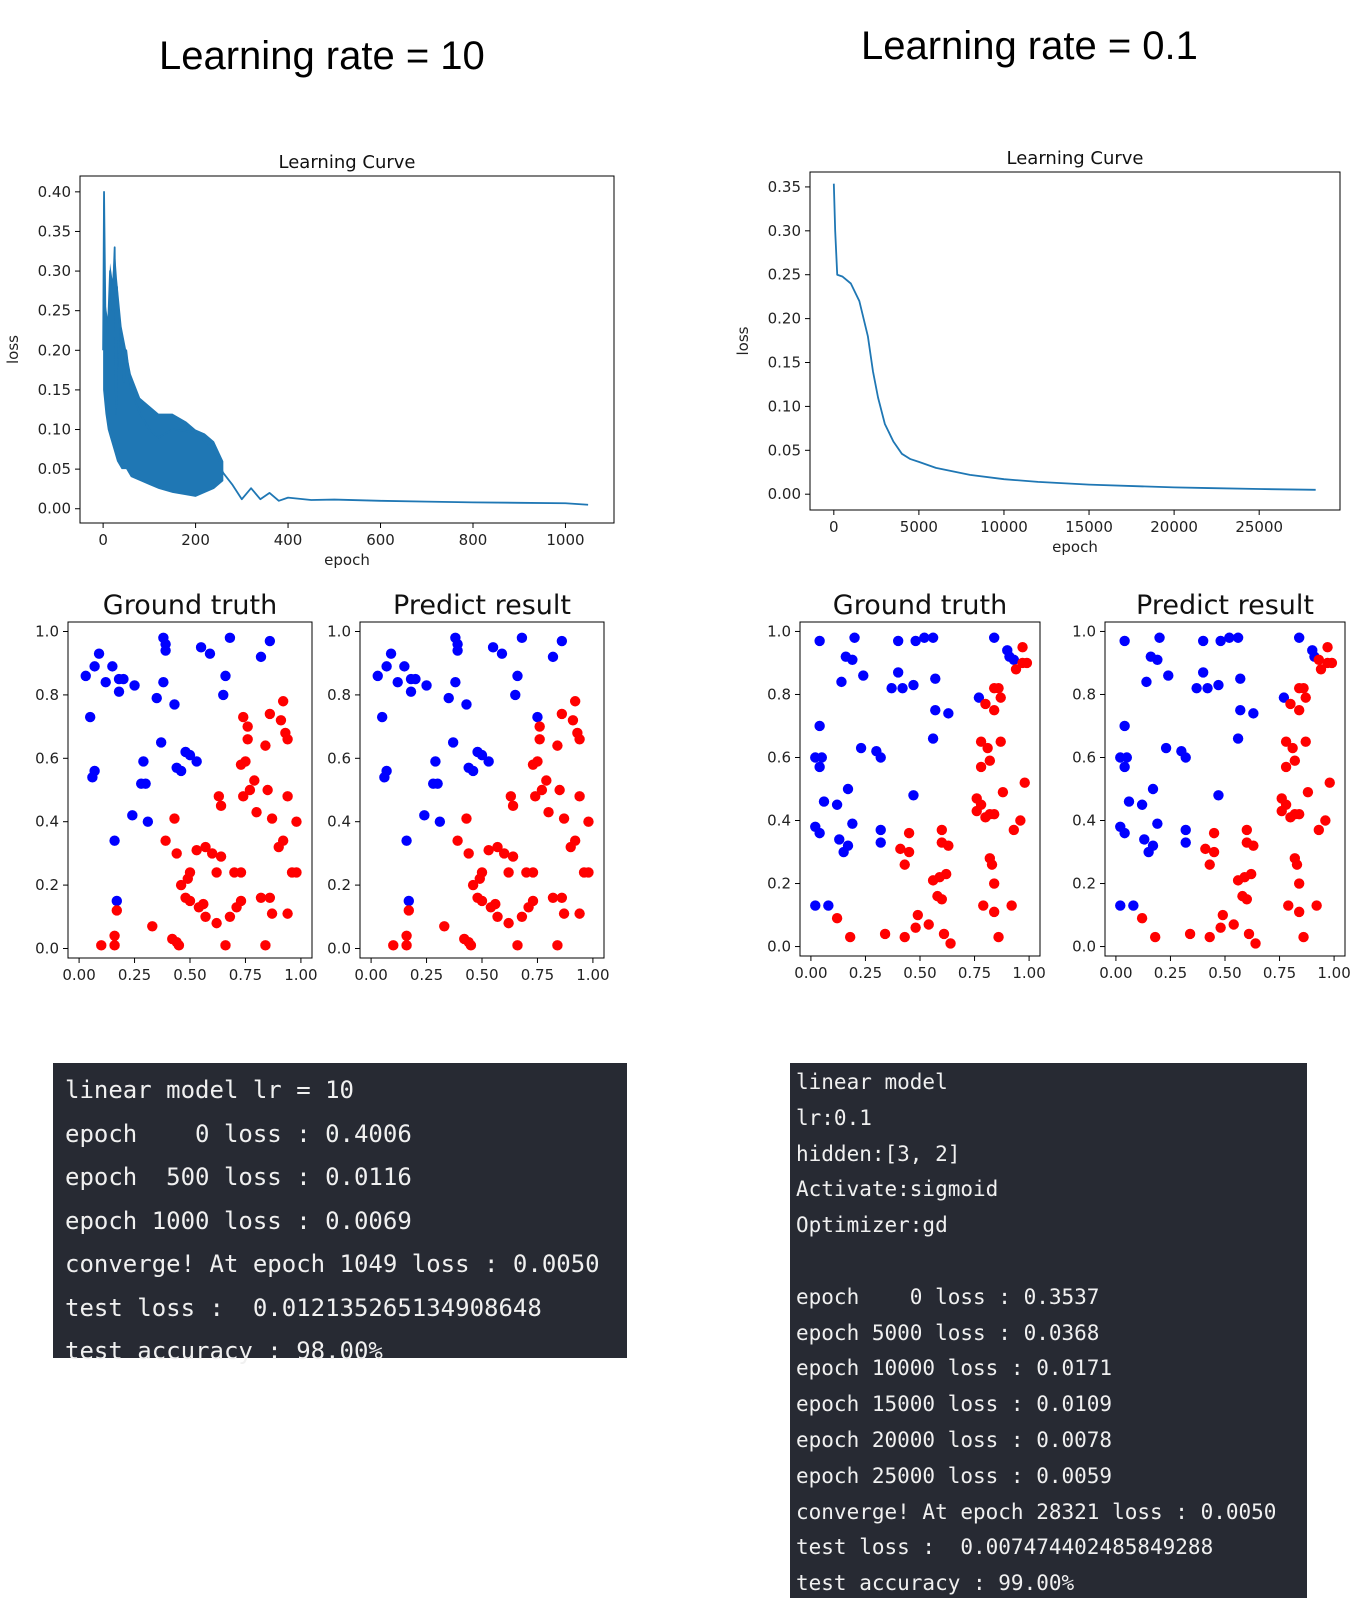 The height and width of the screenshot is (1602, 1368). Describe the element at coordinates (238, 1220) in the screenshot. I see `terminal-line: epoch 1000 loss : 0.0069` at that location.